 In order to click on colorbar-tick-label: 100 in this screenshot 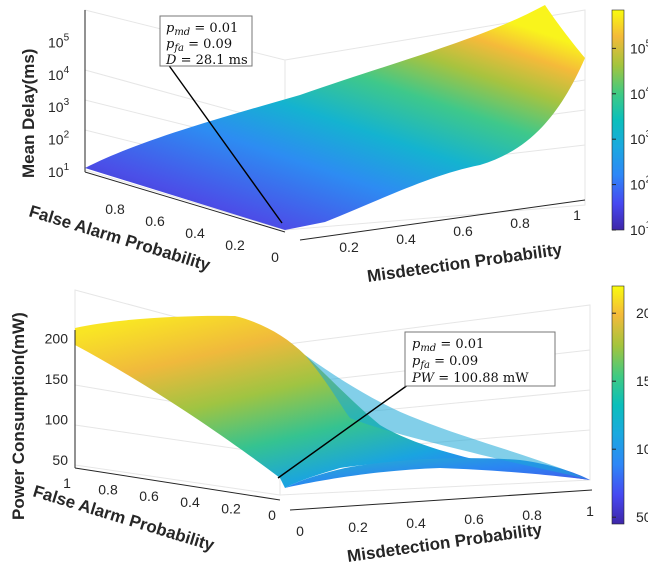, I will do `click(642, 449)`.